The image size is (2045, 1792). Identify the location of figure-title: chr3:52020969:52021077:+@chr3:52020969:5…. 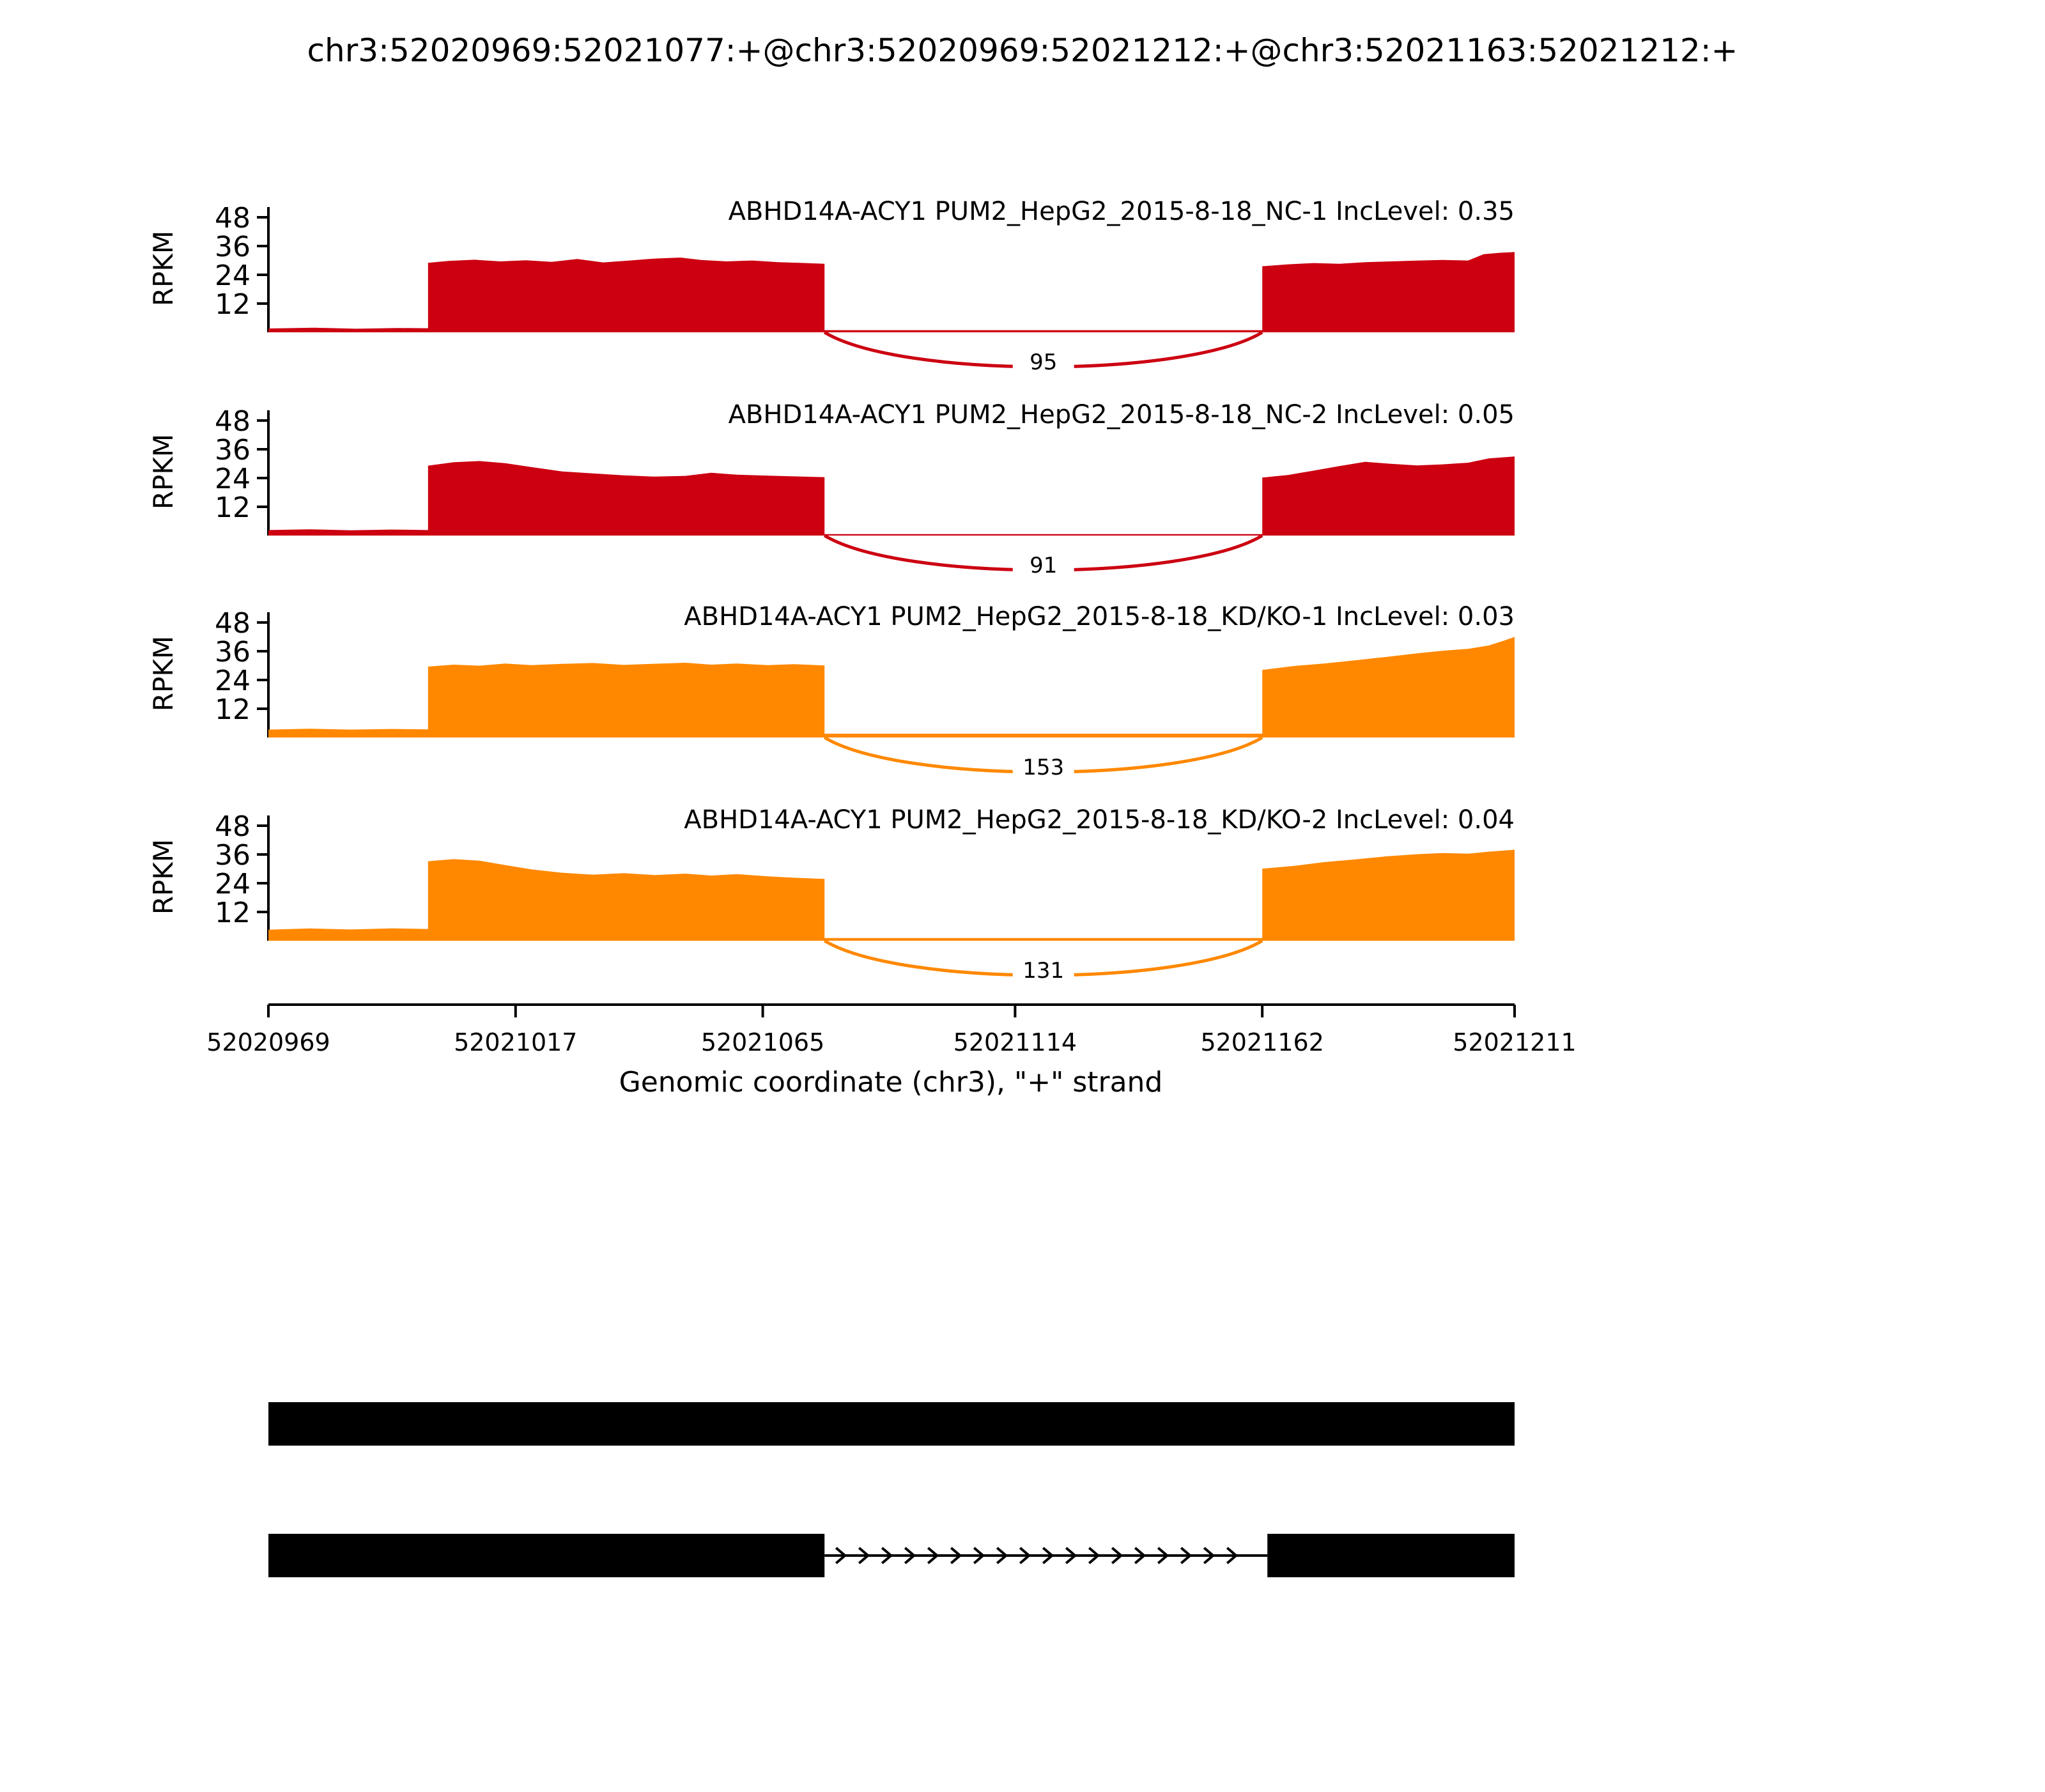
(1022, 50).